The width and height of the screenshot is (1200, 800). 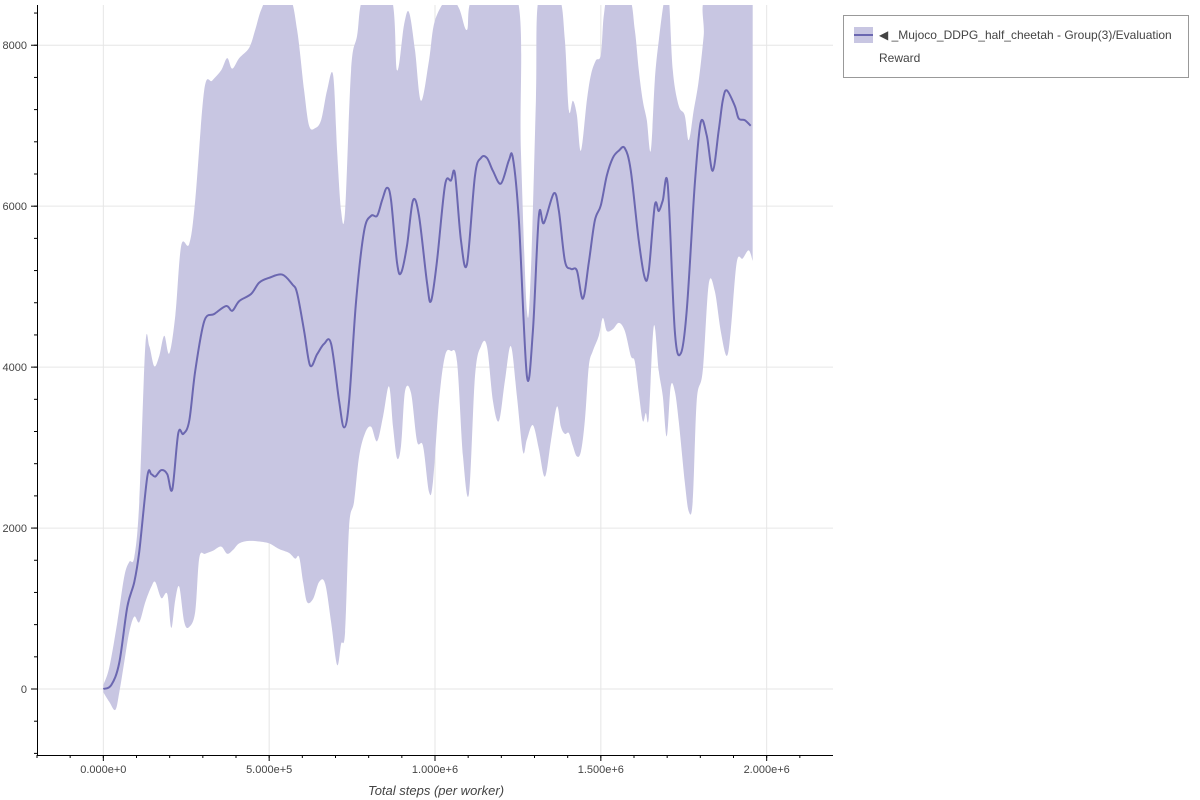 What do you see at coordinates (900, 58) in the screenshot?
I see `legend-label-cont: Reward` at bounding box center [900, 58].